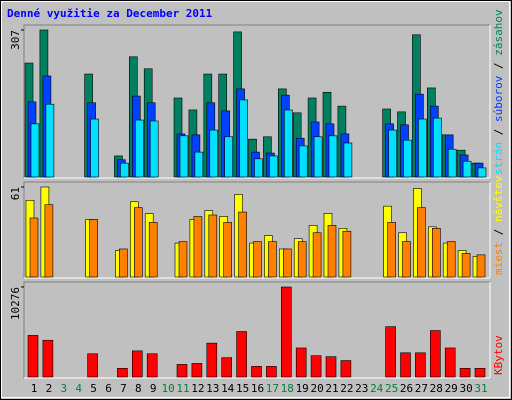  Describe the element at coordinates (63, 388) in the screenshot. I see `x-tick-label: 3` at that location.